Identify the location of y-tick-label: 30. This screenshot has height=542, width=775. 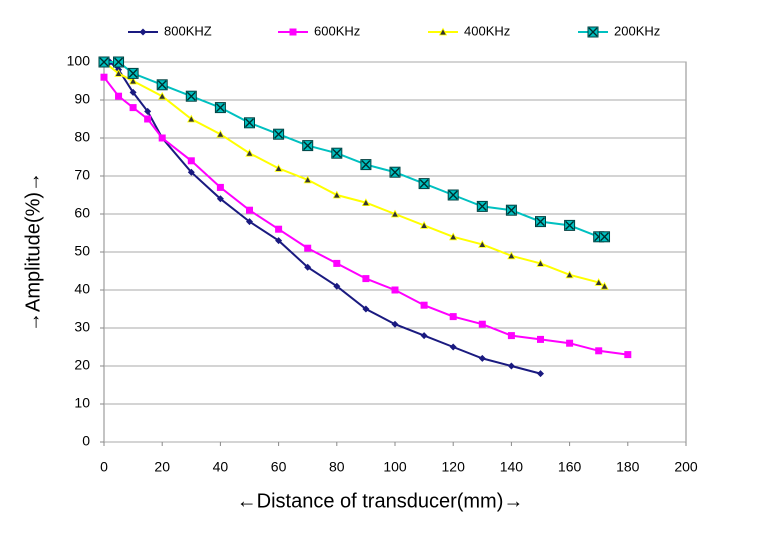
(82, 327).